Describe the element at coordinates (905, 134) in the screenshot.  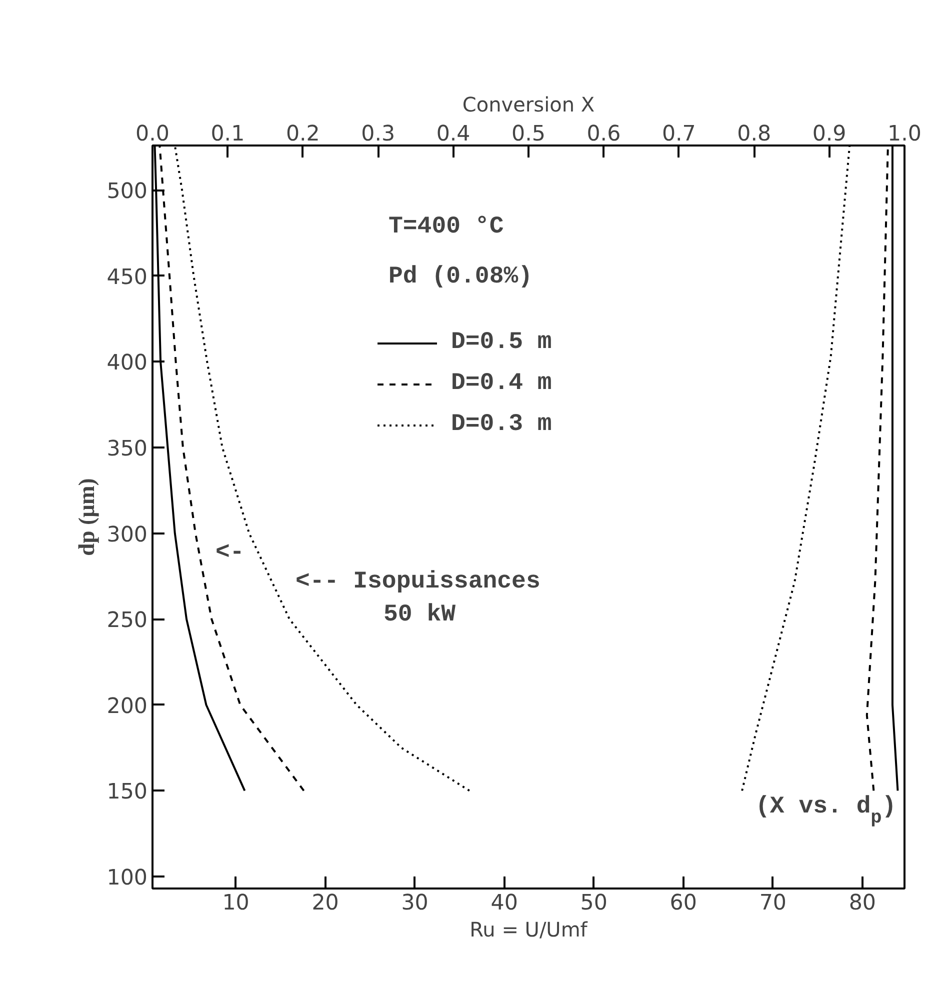
I see `x2-tick-label: 1.0` at that location.